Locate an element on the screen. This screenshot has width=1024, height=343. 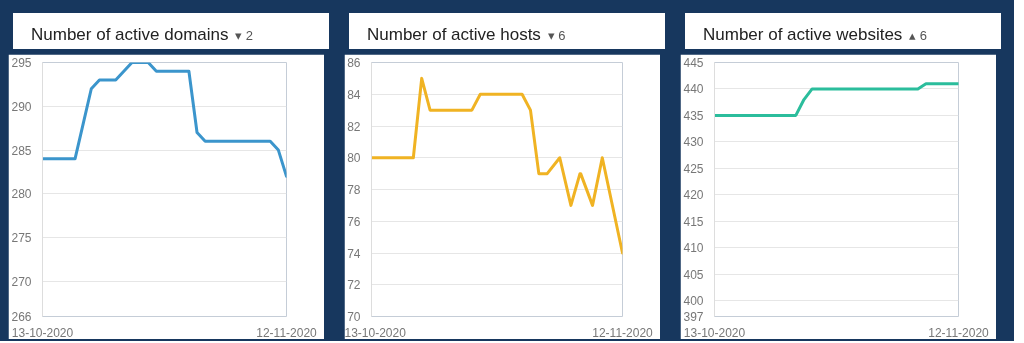
y-tick-label: 400 is located at coordinates (693, 301).